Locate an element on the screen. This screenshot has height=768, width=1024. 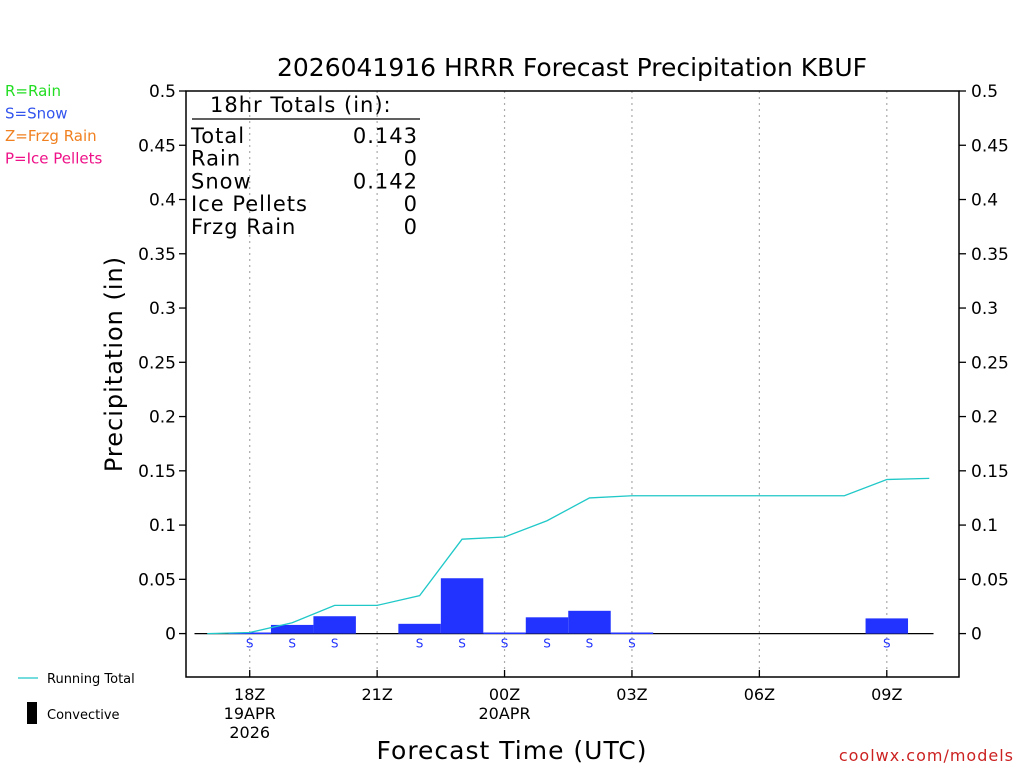
totals-header: 18hr Totals (in): is located at coordinates (301, 105).